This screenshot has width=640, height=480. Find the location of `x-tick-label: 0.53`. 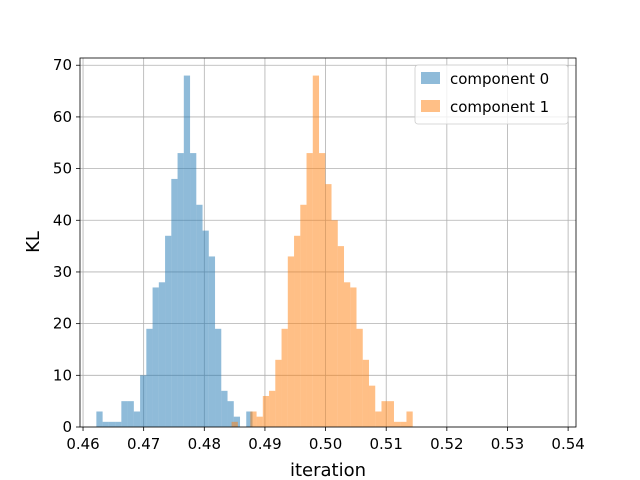

x-tick-label: 0.53 is located at coordinates (507, 444).